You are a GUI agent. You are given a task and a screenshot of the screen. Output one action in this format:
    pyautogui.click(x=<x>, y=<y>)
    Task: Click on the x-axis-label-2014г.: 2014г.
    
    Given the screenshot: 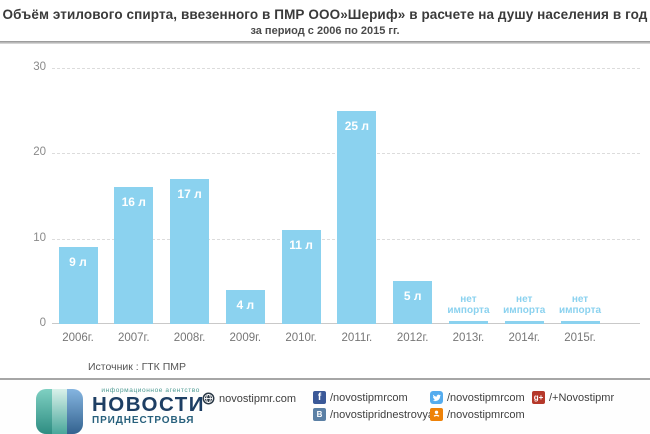 What is the action you would take?
    pyautogui.click(x=524, y=338)
    